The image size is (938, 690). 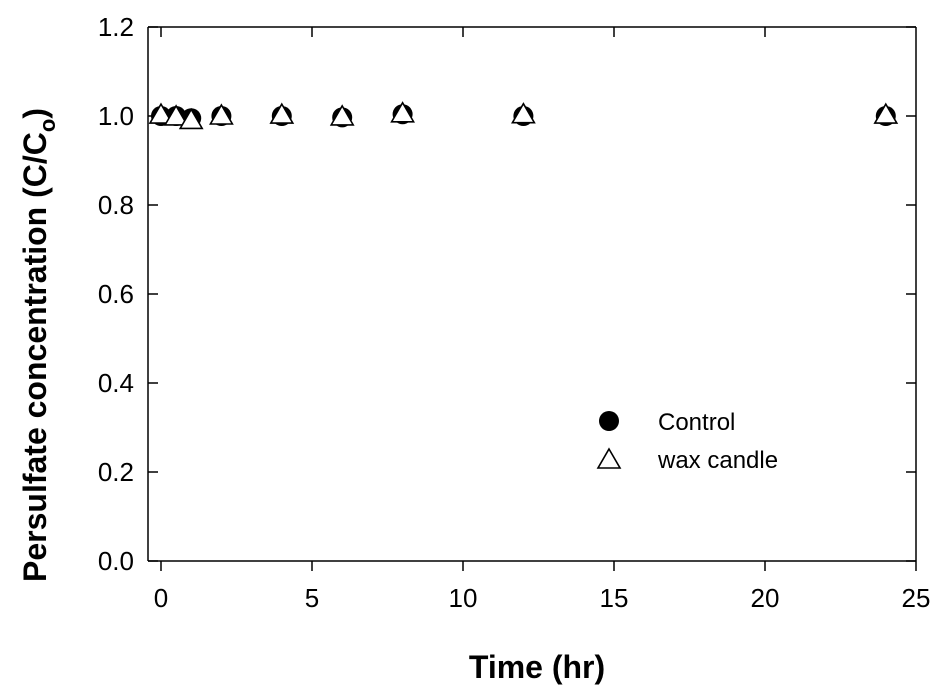 What do you see at coordinates (614, 598) in the screenshot?
I see `x-tick-label: 15` at bounding box center [614, 598].